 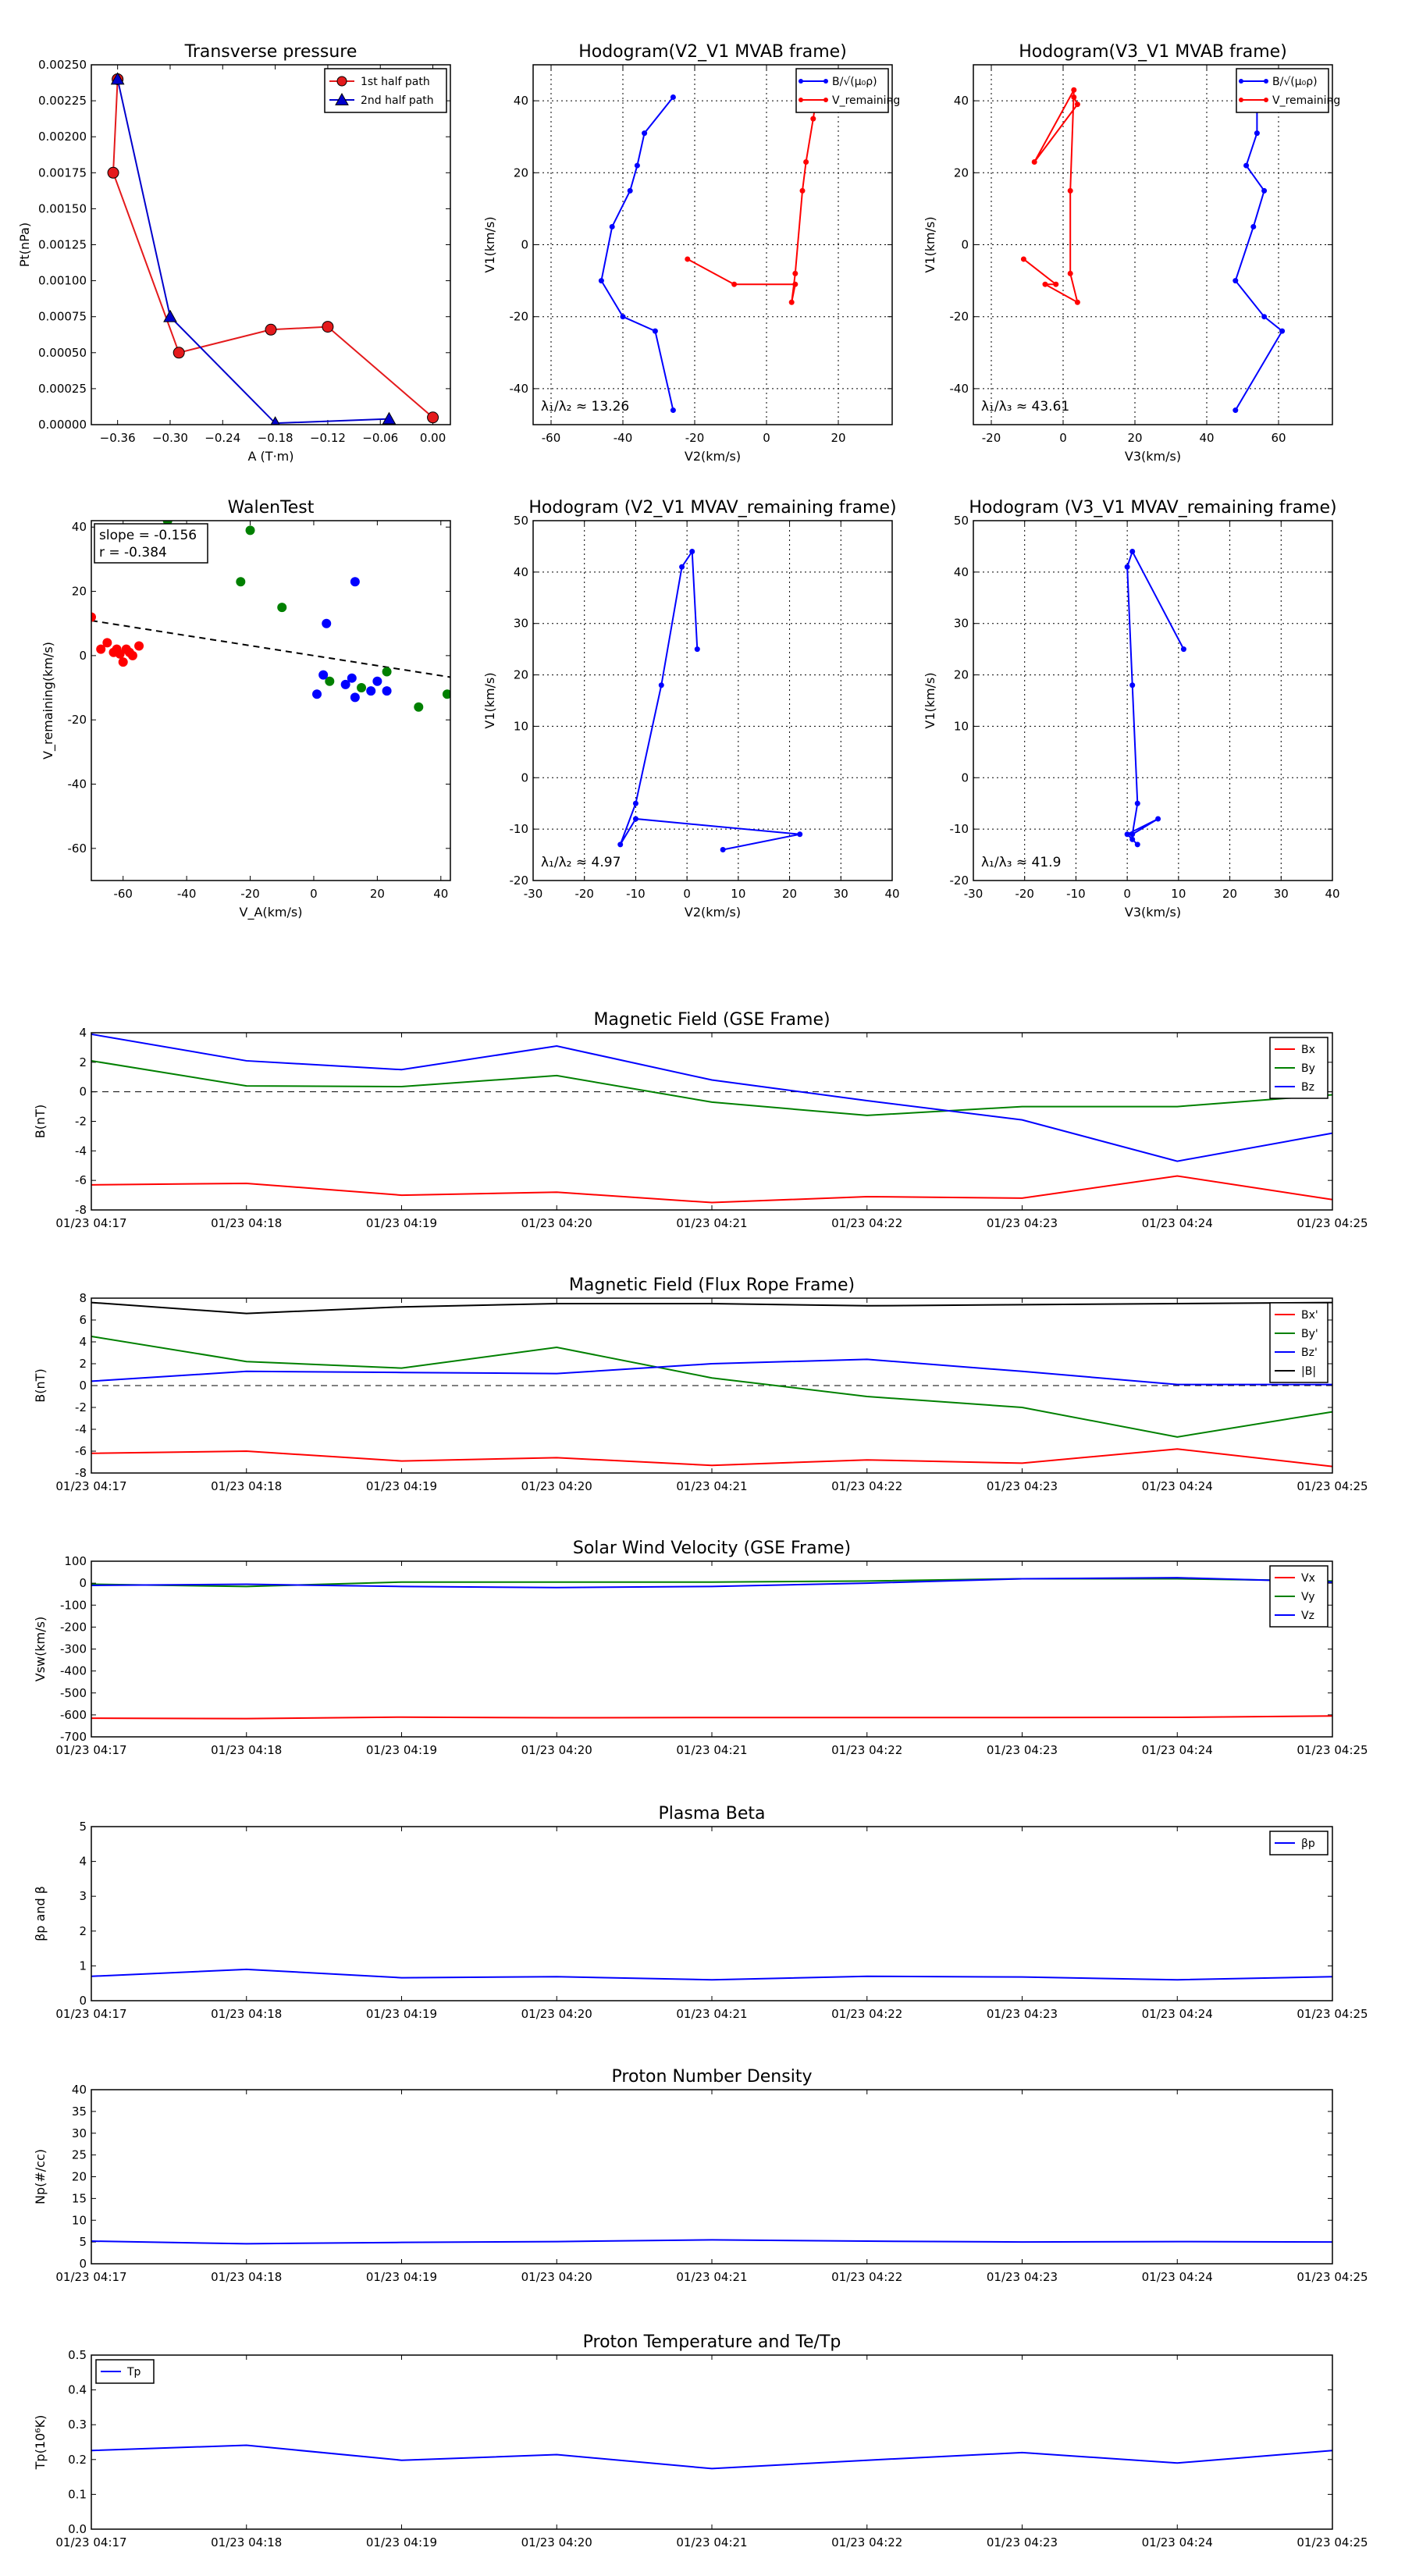 What do you see at coordinates (556, 2277) in the screenshot?
I see `np-xtick-label: 01/23 04:20` at bounding box center [556, 2277].